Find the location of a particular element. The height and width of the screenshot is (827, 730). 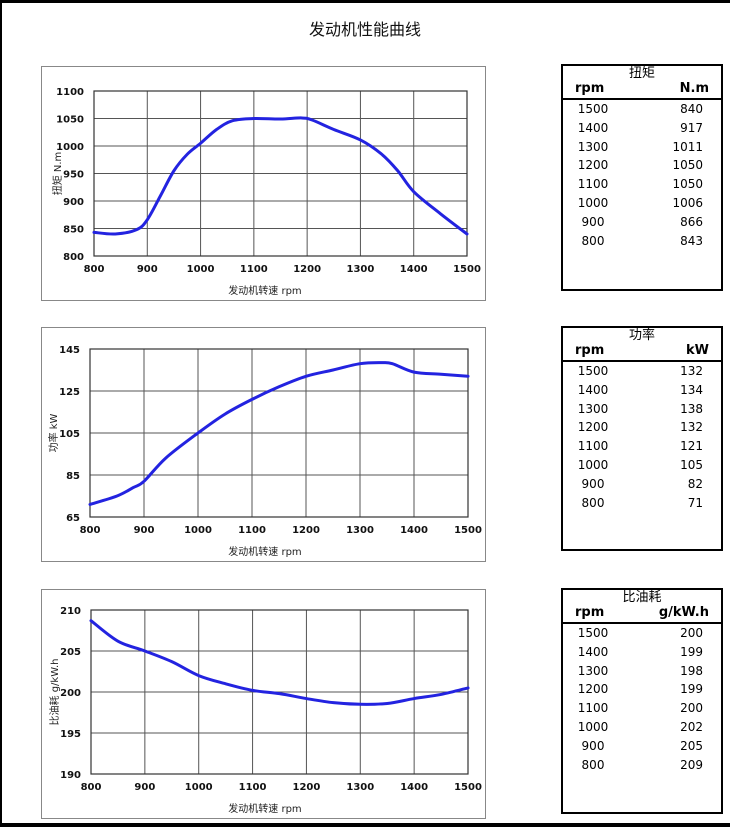

rpm-cell: 1500 is located at coordinates (593, 633).